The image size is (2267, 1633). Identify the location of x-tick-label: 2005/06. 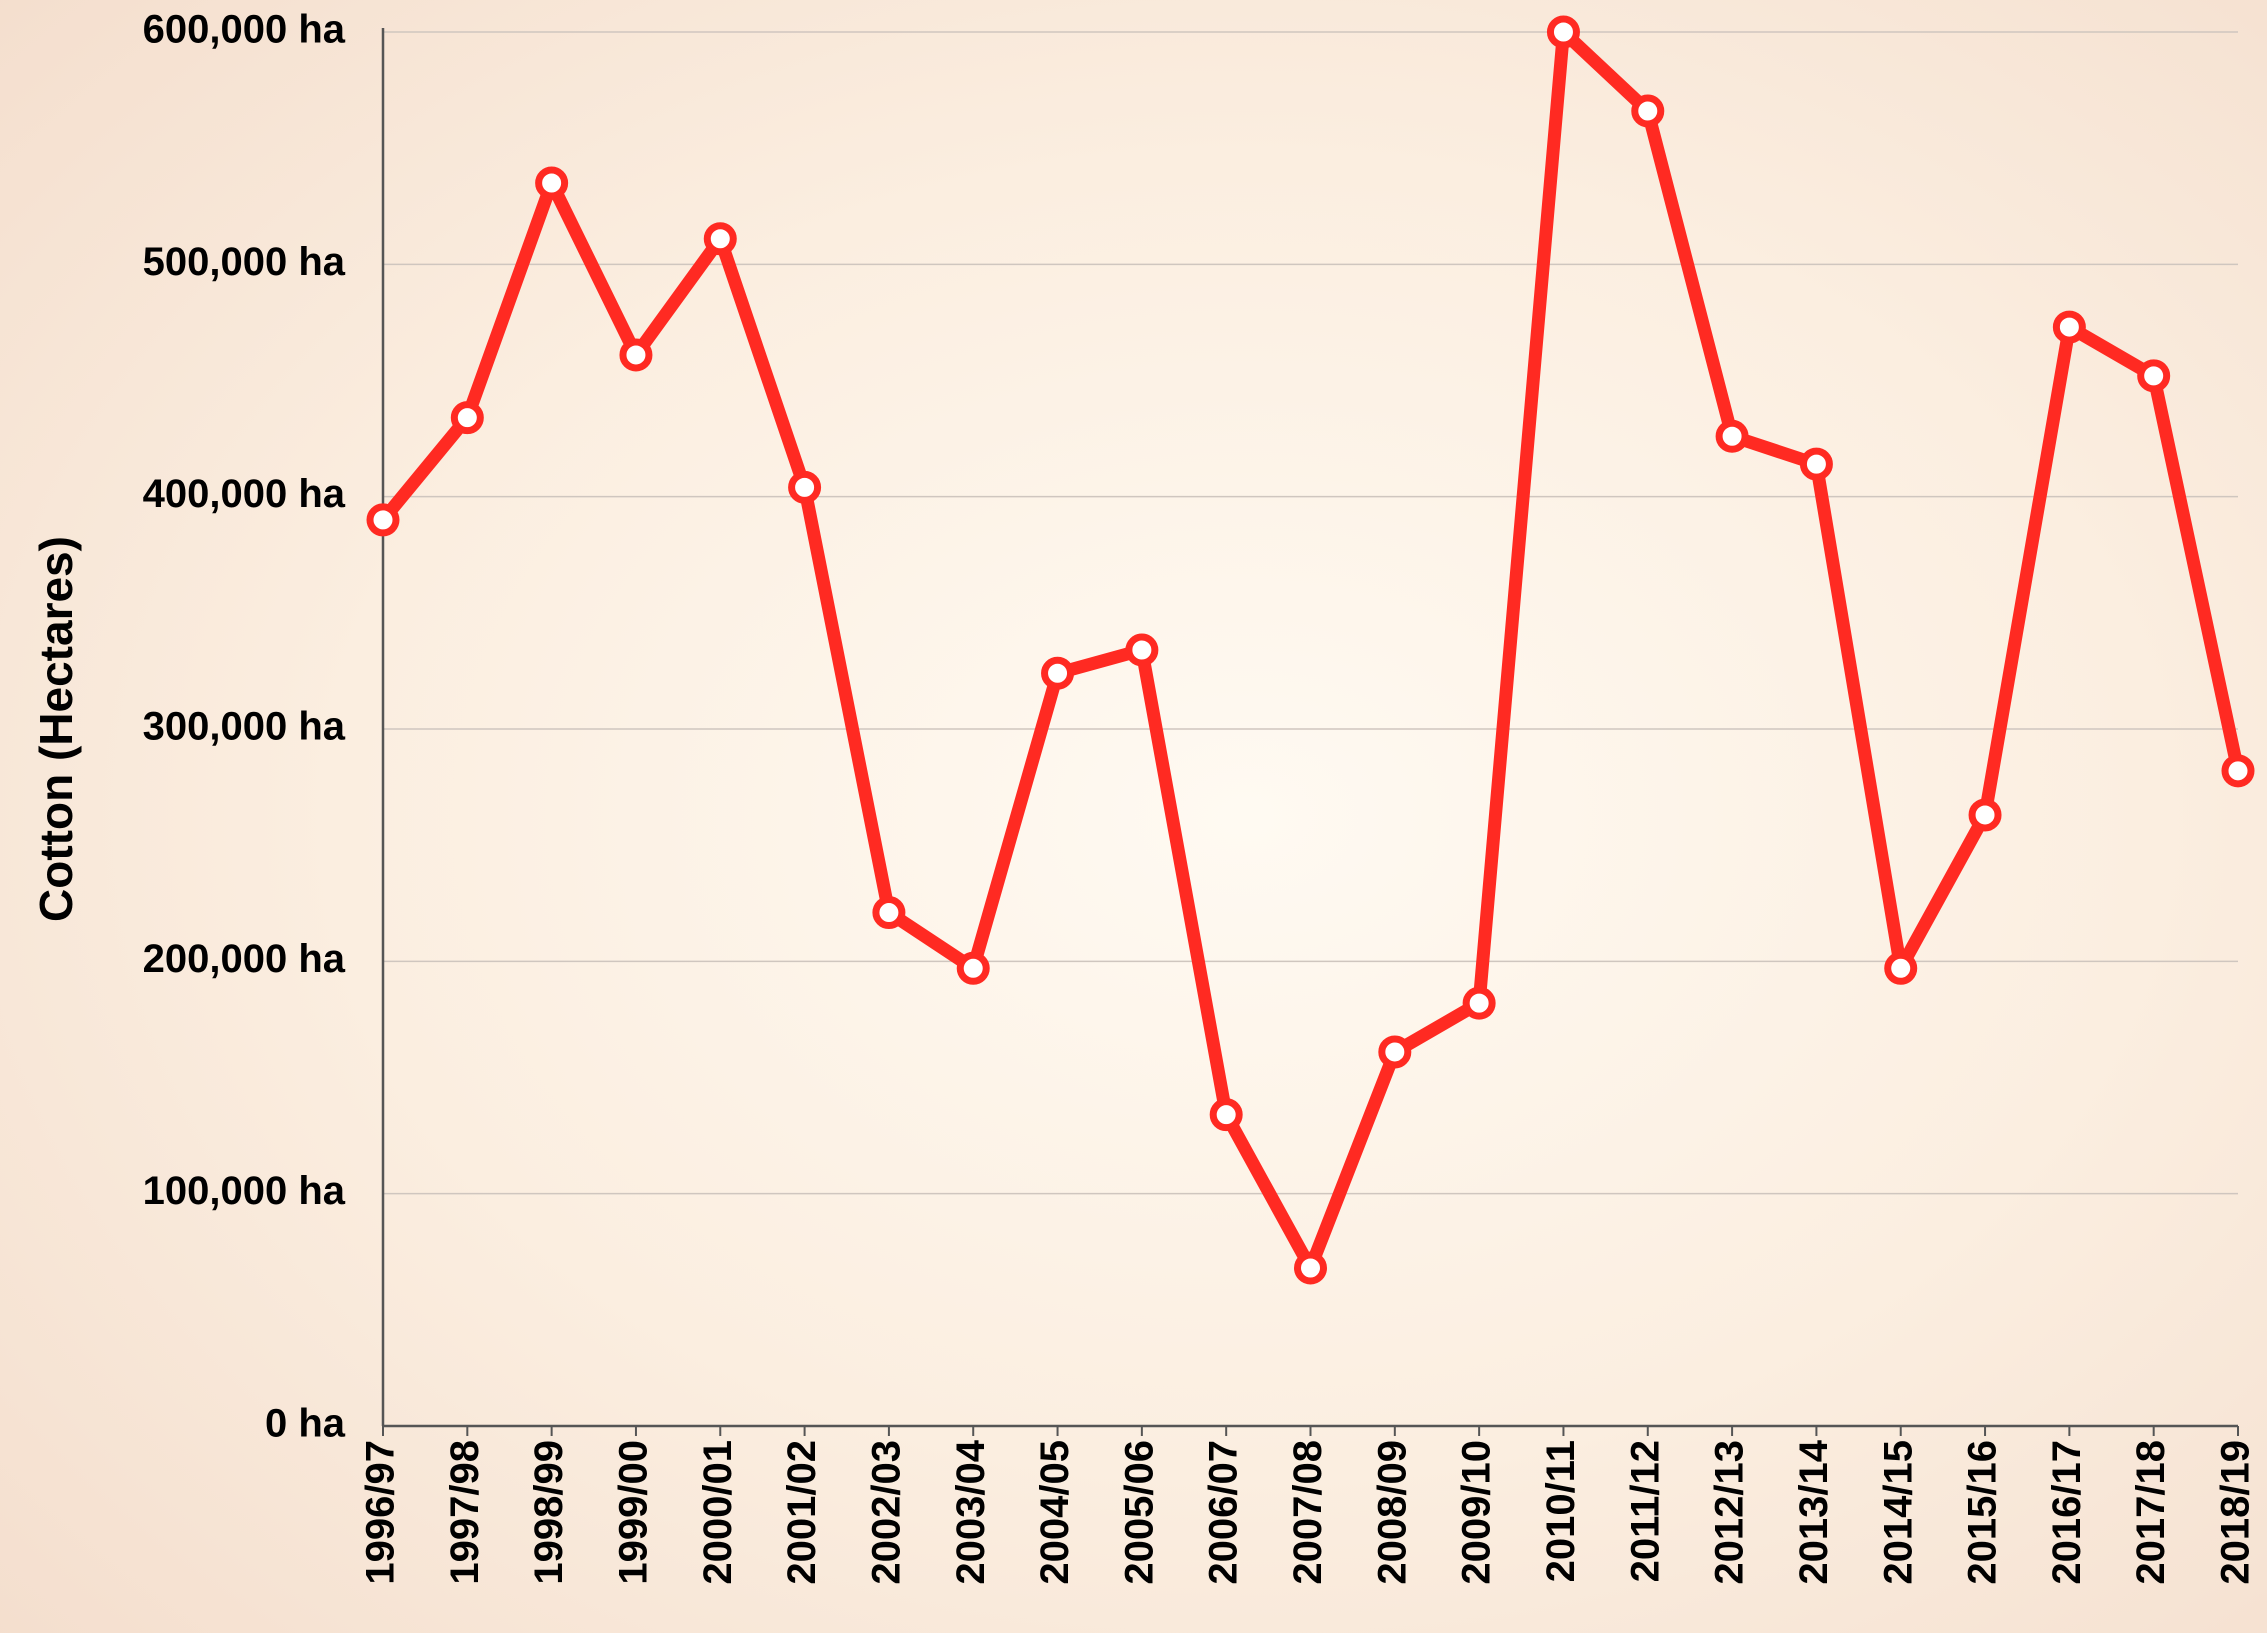
(1139, 1512).